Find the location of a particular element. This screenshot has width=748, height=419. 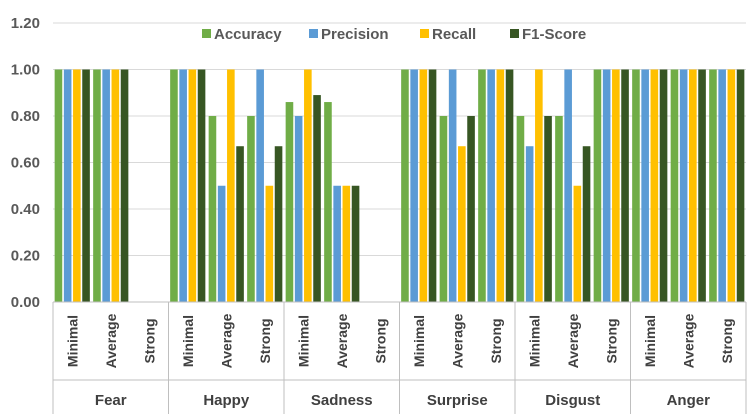

y-tick-label: 0.00 is located at coordinates (25, 302).